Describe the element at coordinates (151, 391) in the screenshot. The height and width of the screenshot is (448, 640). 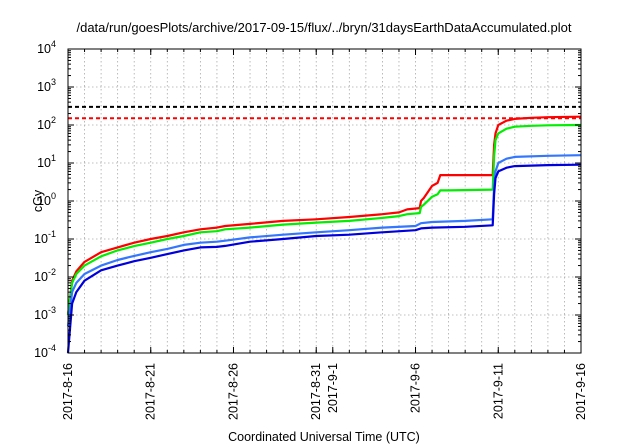
I see `x-tick-label: 2017-8-21` at that location.